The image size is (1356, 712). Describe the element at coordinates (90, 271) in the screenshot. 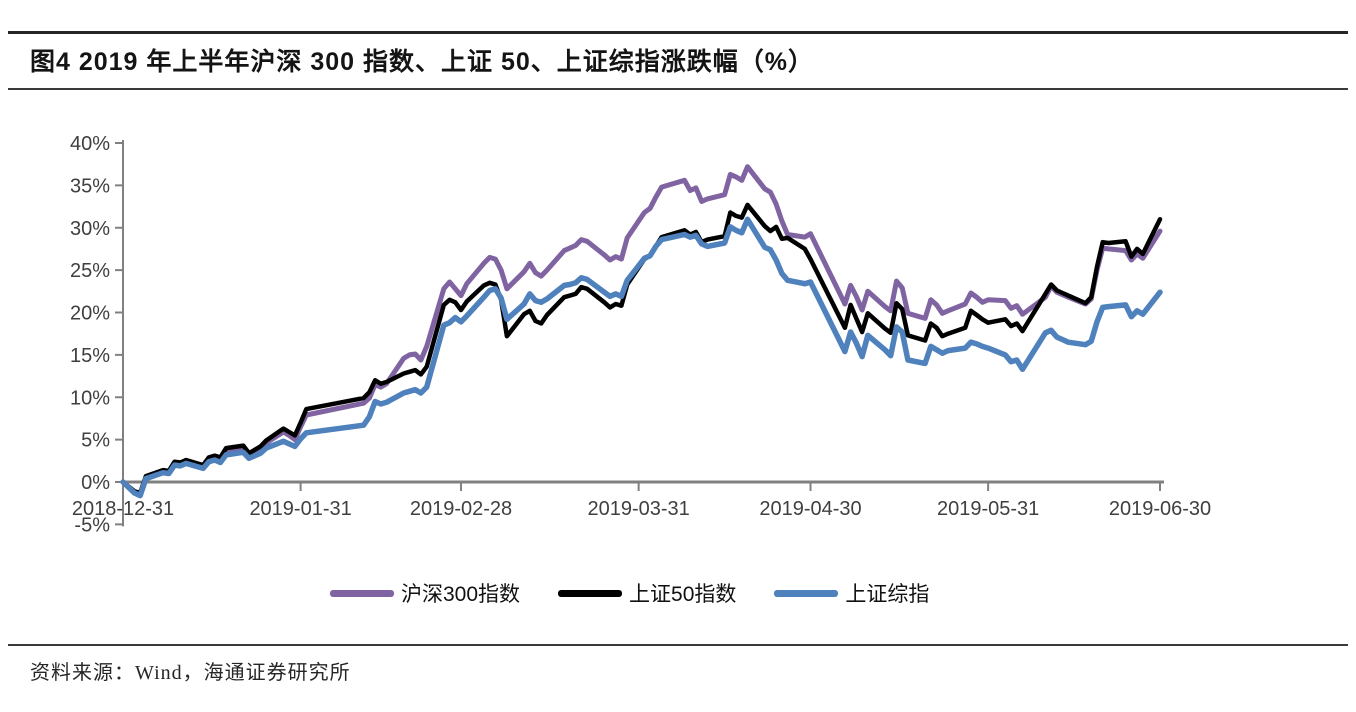

I see `y-axis-label: 25%` at that location.